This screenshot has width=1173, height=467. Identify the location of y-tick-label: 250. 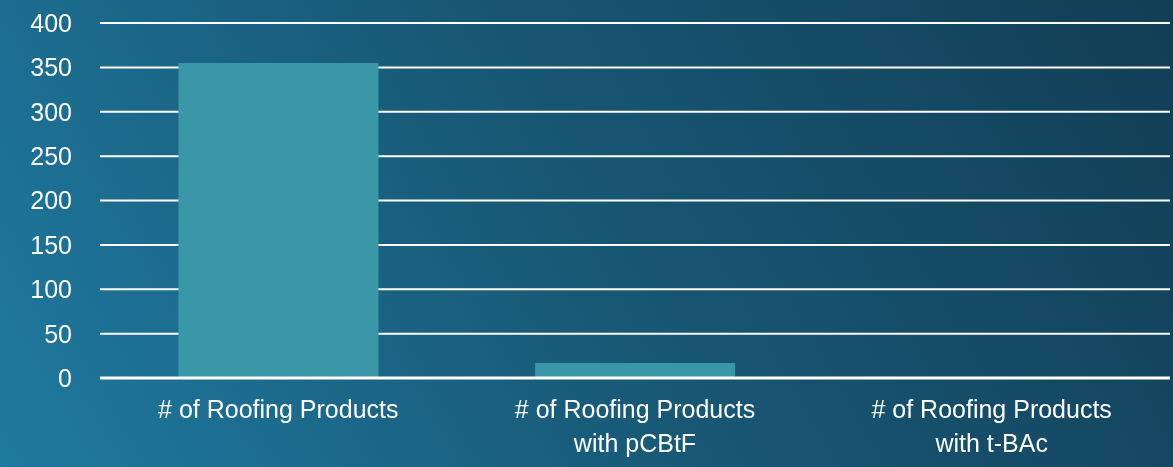
(51, 156).